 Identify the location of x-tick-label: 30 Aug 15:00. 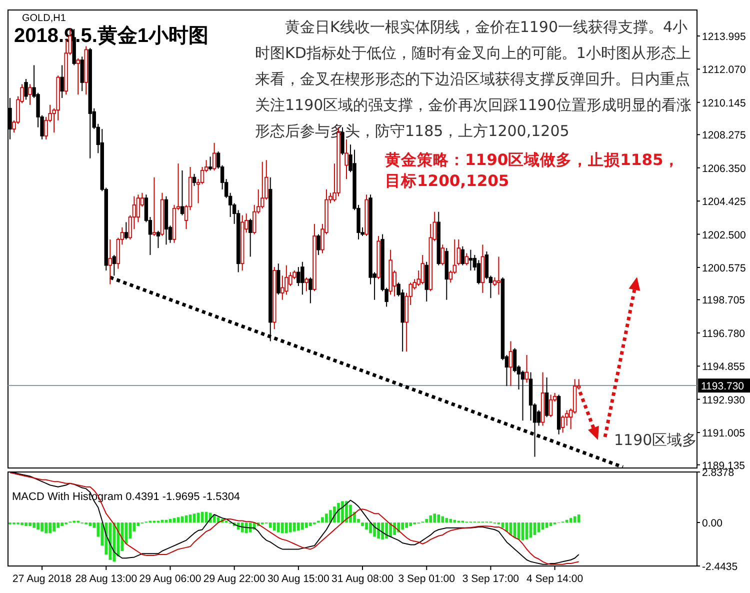
(298, 579).